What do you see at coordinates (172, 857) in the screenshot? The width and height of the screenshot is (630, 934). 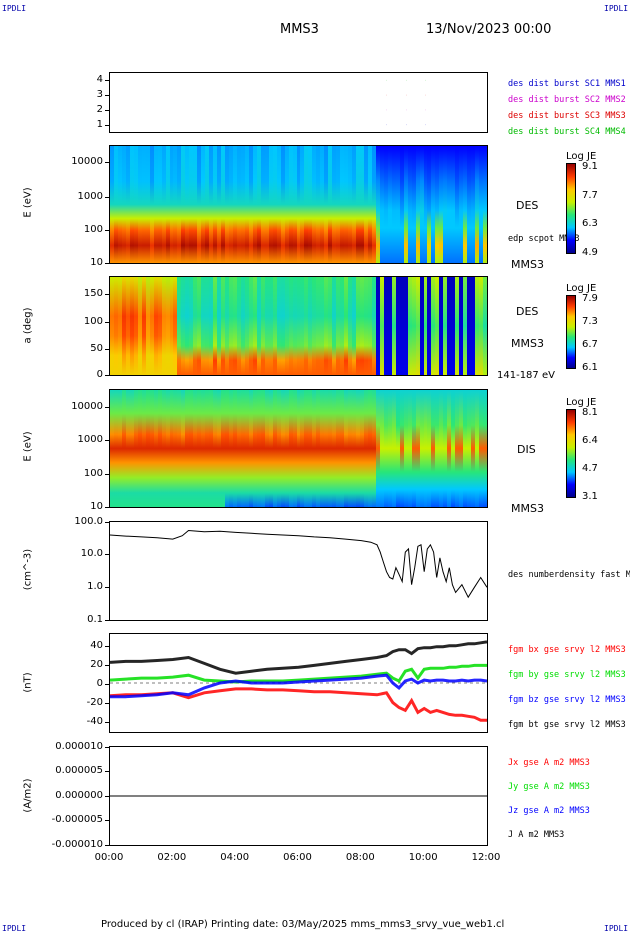 I see `x-tick-1: 02:00` at bounding box center [172, 857].